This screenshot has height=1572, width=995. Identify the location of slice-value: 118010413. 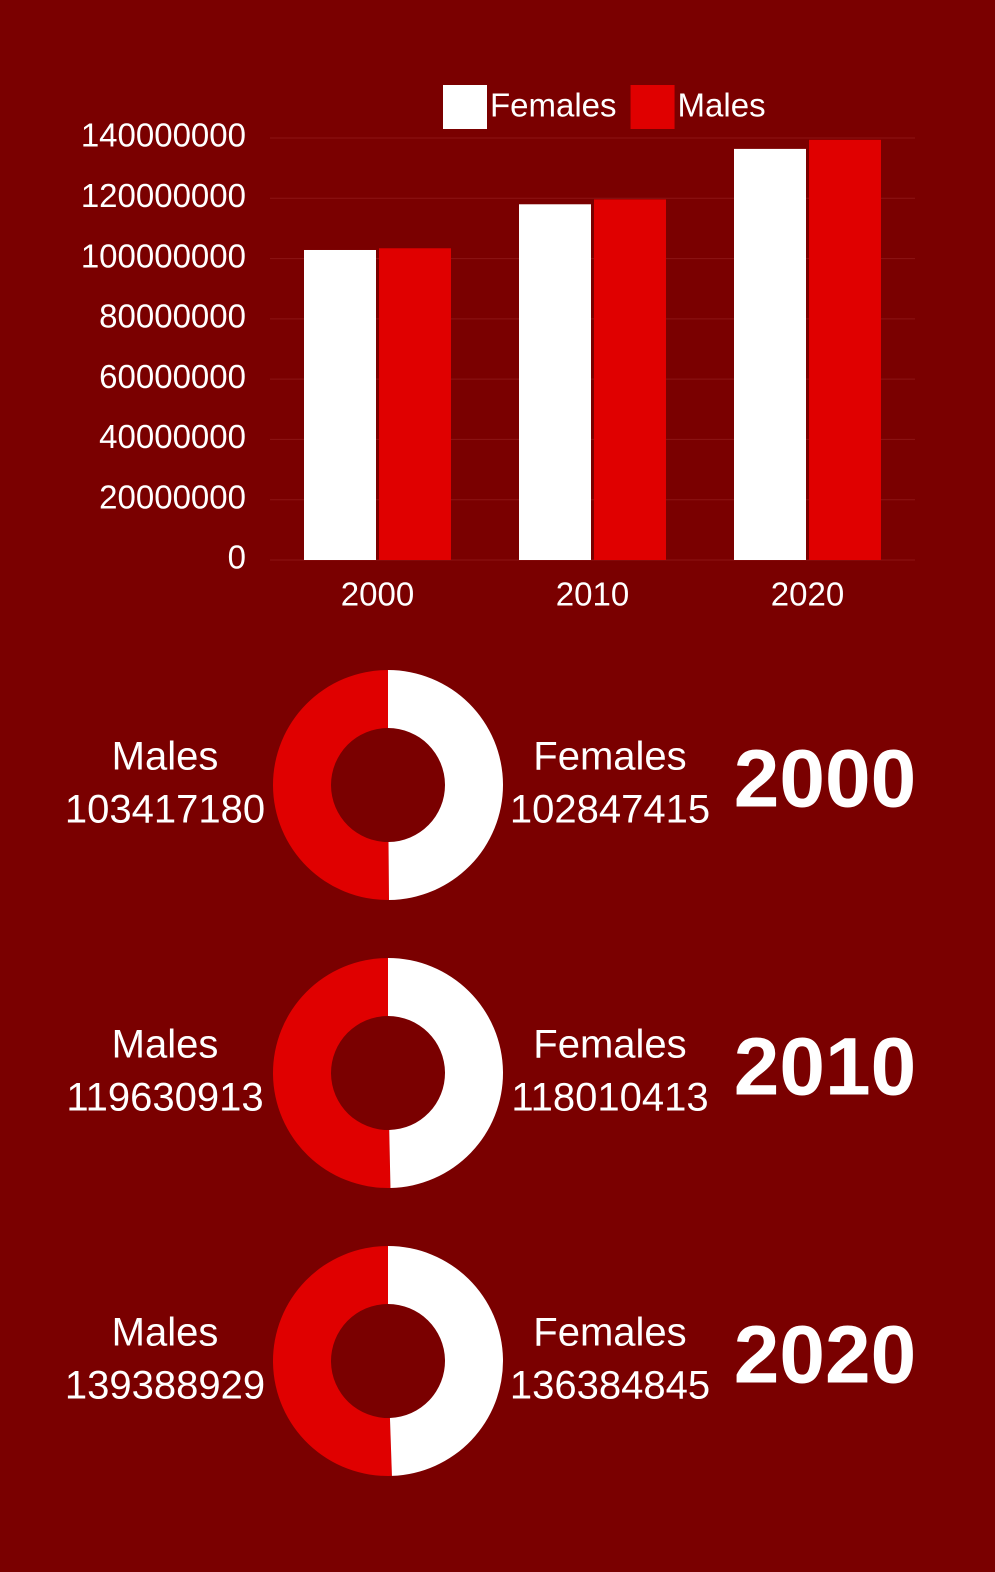
(609, 1098).